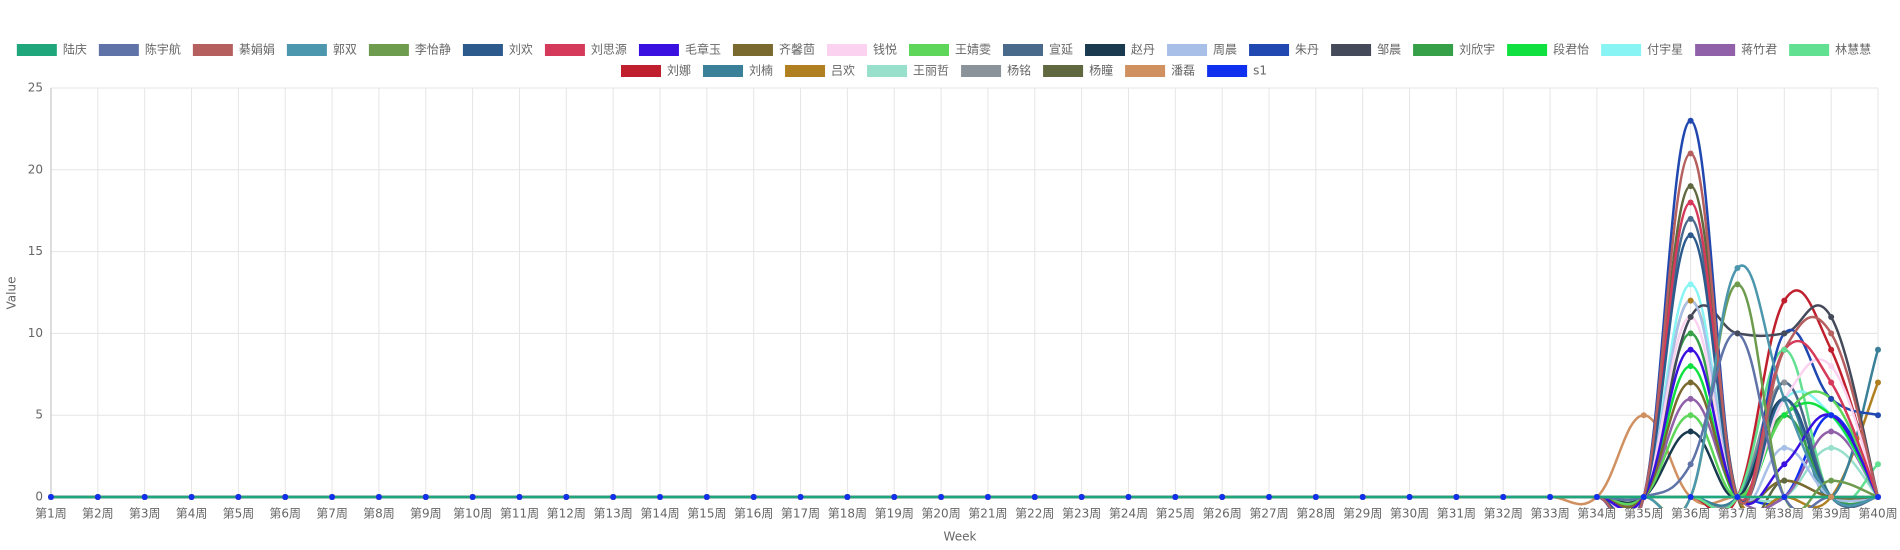 The width and height of the screenshot is (1900, 550). What do you see at coordinates (1081, 514) in the screenshot?
I see `x-tick-label: 第23周` at bounding box center [1081, 514].